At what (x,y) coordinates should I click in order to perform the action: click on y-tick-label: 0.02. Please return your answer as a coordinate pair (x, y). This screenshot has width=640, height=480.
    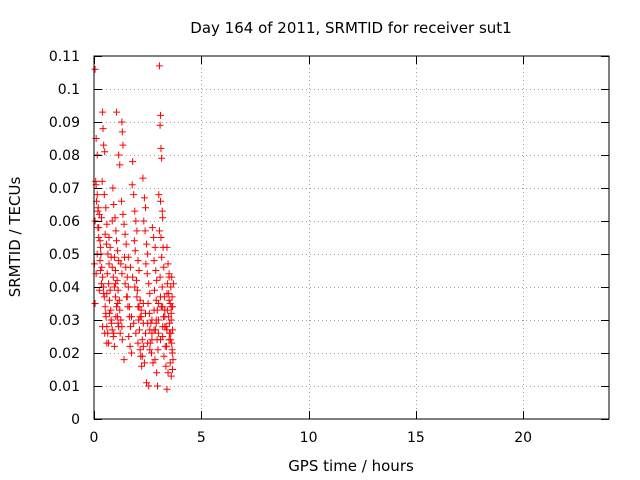
    Looking at the image, I should click on (64, 354).